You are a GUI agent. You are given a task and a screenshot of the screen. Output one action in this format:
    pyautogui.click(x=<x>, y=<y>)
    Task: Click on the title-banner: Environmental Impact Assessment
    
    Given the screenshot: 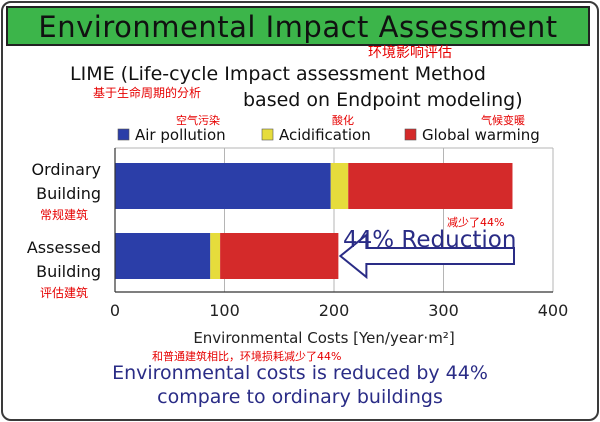 What is the action you would take?
    pyautogui.click(x=298, y=26)
    